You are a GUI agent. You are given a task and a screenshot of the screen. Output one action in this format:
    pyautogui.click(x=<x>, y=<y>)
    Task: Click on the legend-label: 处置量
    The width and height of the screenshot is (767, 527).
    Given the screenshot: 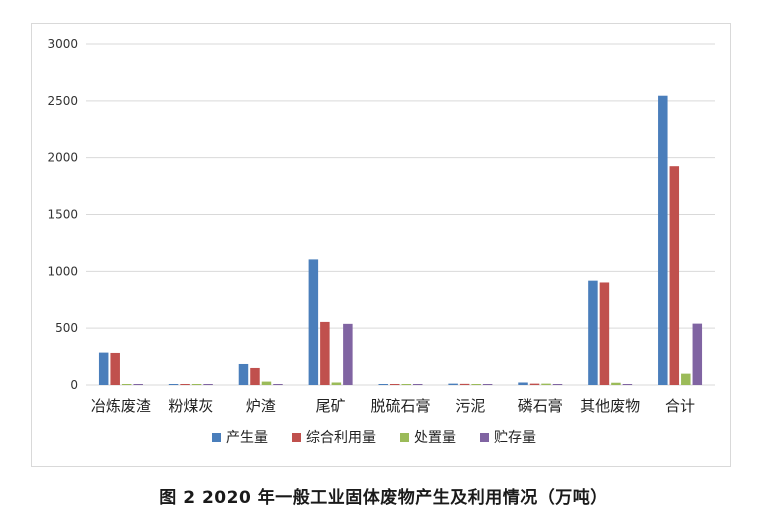 What is the action you would take?
    pyautogui.click(x=435, y=438)
    